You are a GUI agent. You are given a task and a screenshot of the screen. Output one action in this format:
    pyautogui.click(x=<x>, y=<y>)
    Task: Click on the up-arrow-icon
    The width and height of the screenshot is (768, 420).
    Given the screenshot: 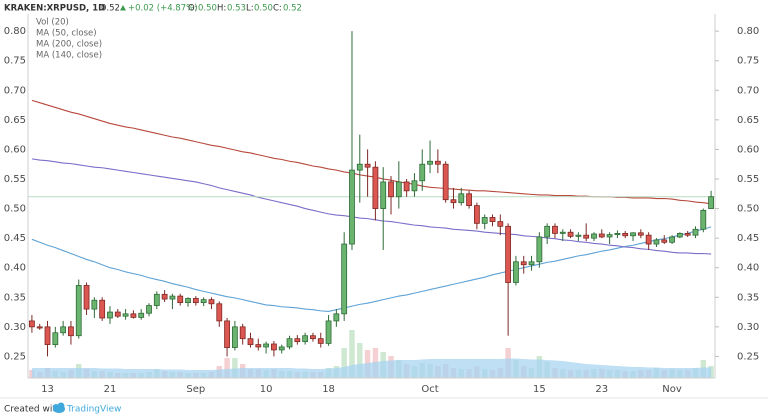 What is the action you would take?
    pyautogui.click(x=123, y=8)
    